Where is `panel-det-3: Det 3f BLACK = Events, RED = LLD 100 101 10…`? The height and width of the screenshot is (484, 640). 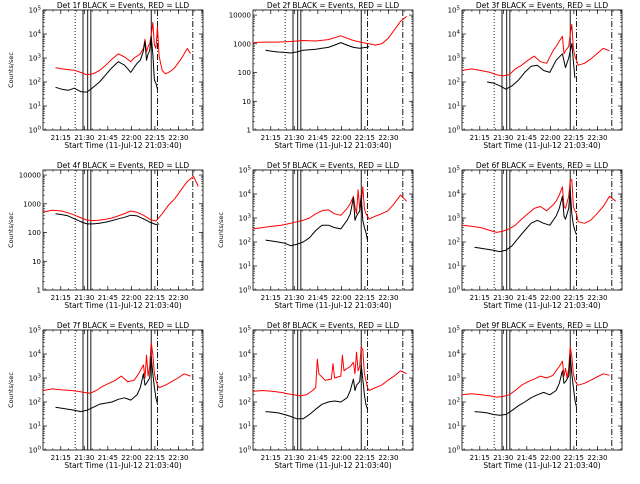
panel-det-3: Det 3f BLACK = Events, RED = LLD 100 101 10… is located at coordinates (535, 75).